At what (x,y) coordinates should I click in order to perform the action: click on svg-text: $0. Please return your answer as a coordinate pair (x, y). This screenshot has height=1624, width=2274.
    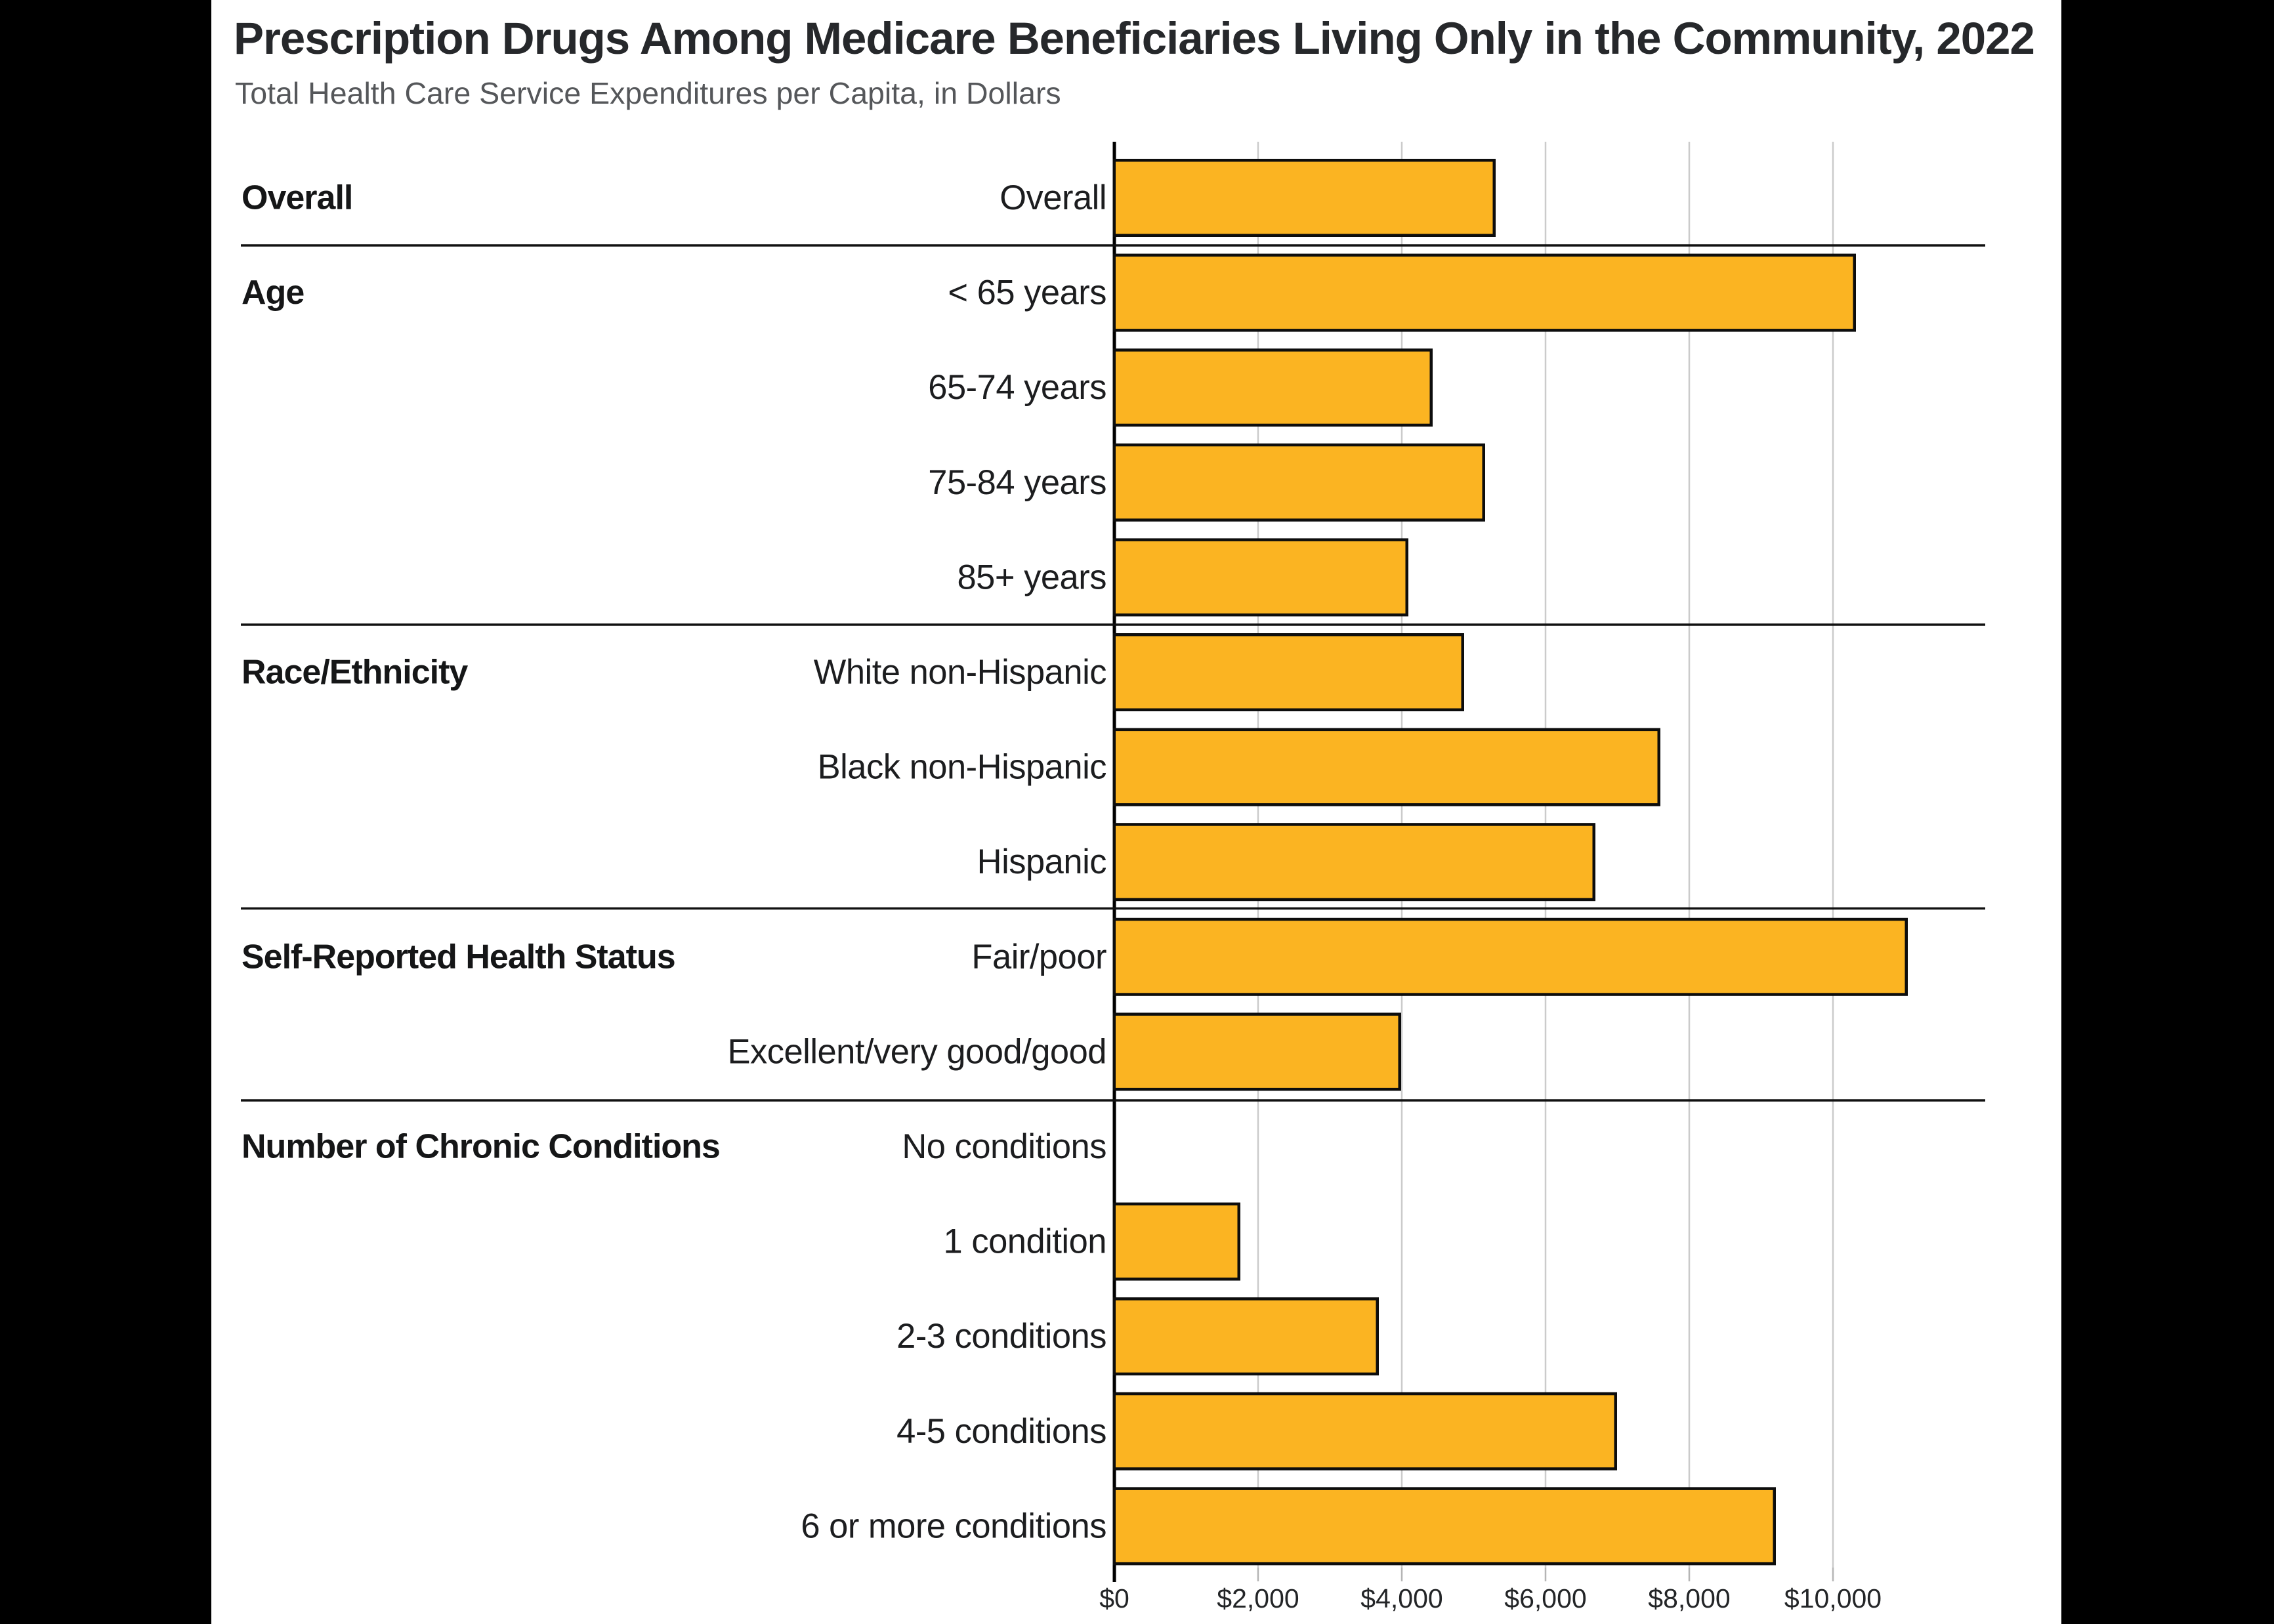
    Looking at the image, I should click on (1114, 1599).